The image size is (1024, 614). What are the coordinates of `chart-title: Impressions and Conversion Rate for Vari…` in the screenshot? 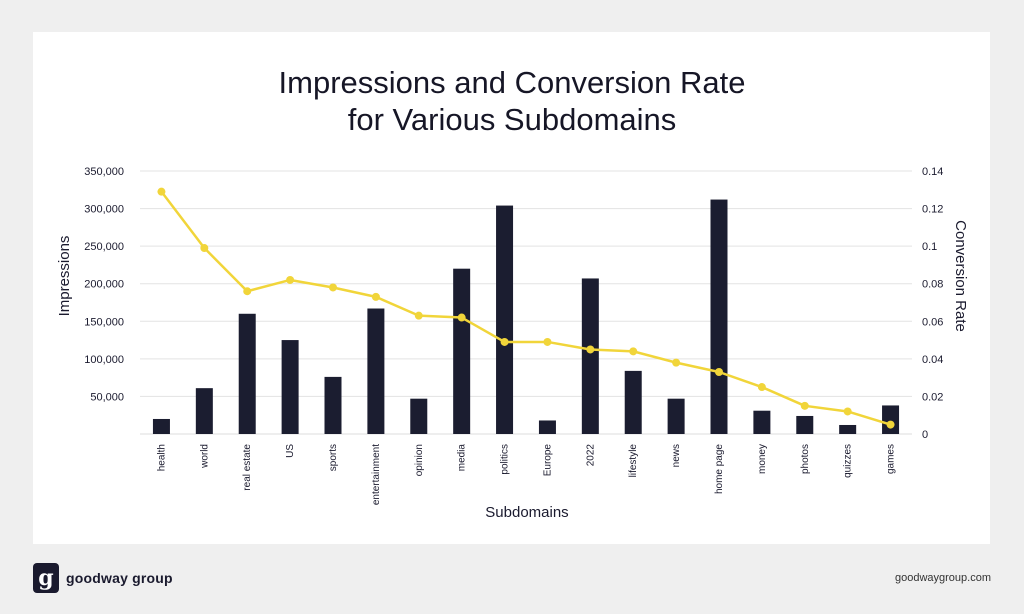 It's located at (512, 101).